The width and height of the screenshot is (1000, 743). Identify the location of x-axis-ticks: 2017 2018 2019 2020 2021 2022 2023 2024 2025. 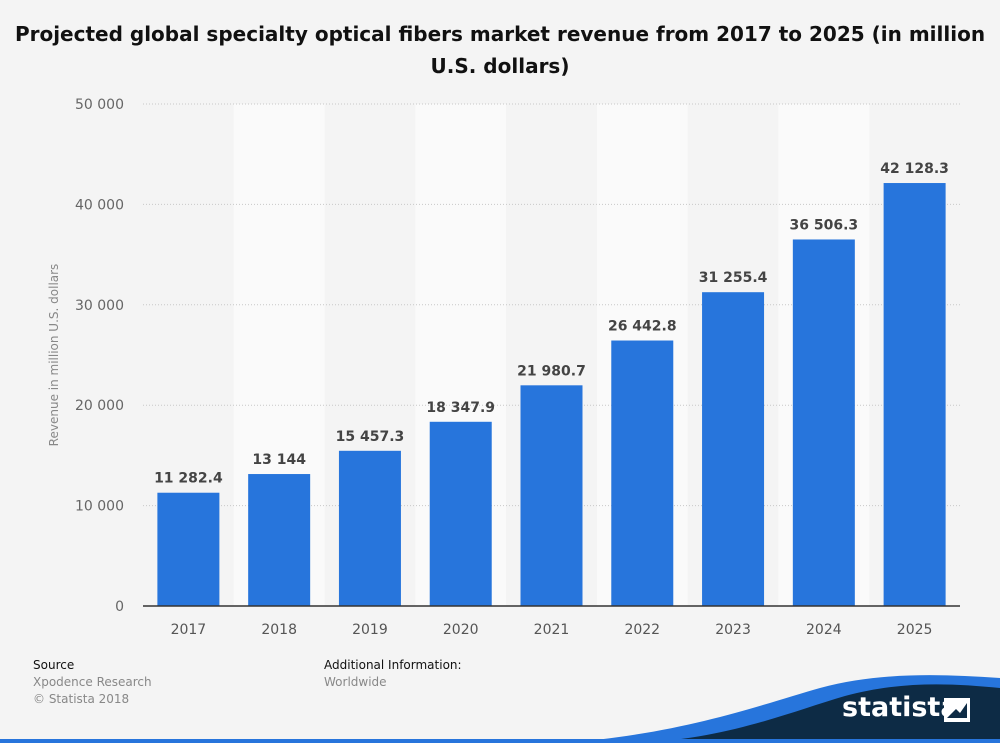
(552, 630).